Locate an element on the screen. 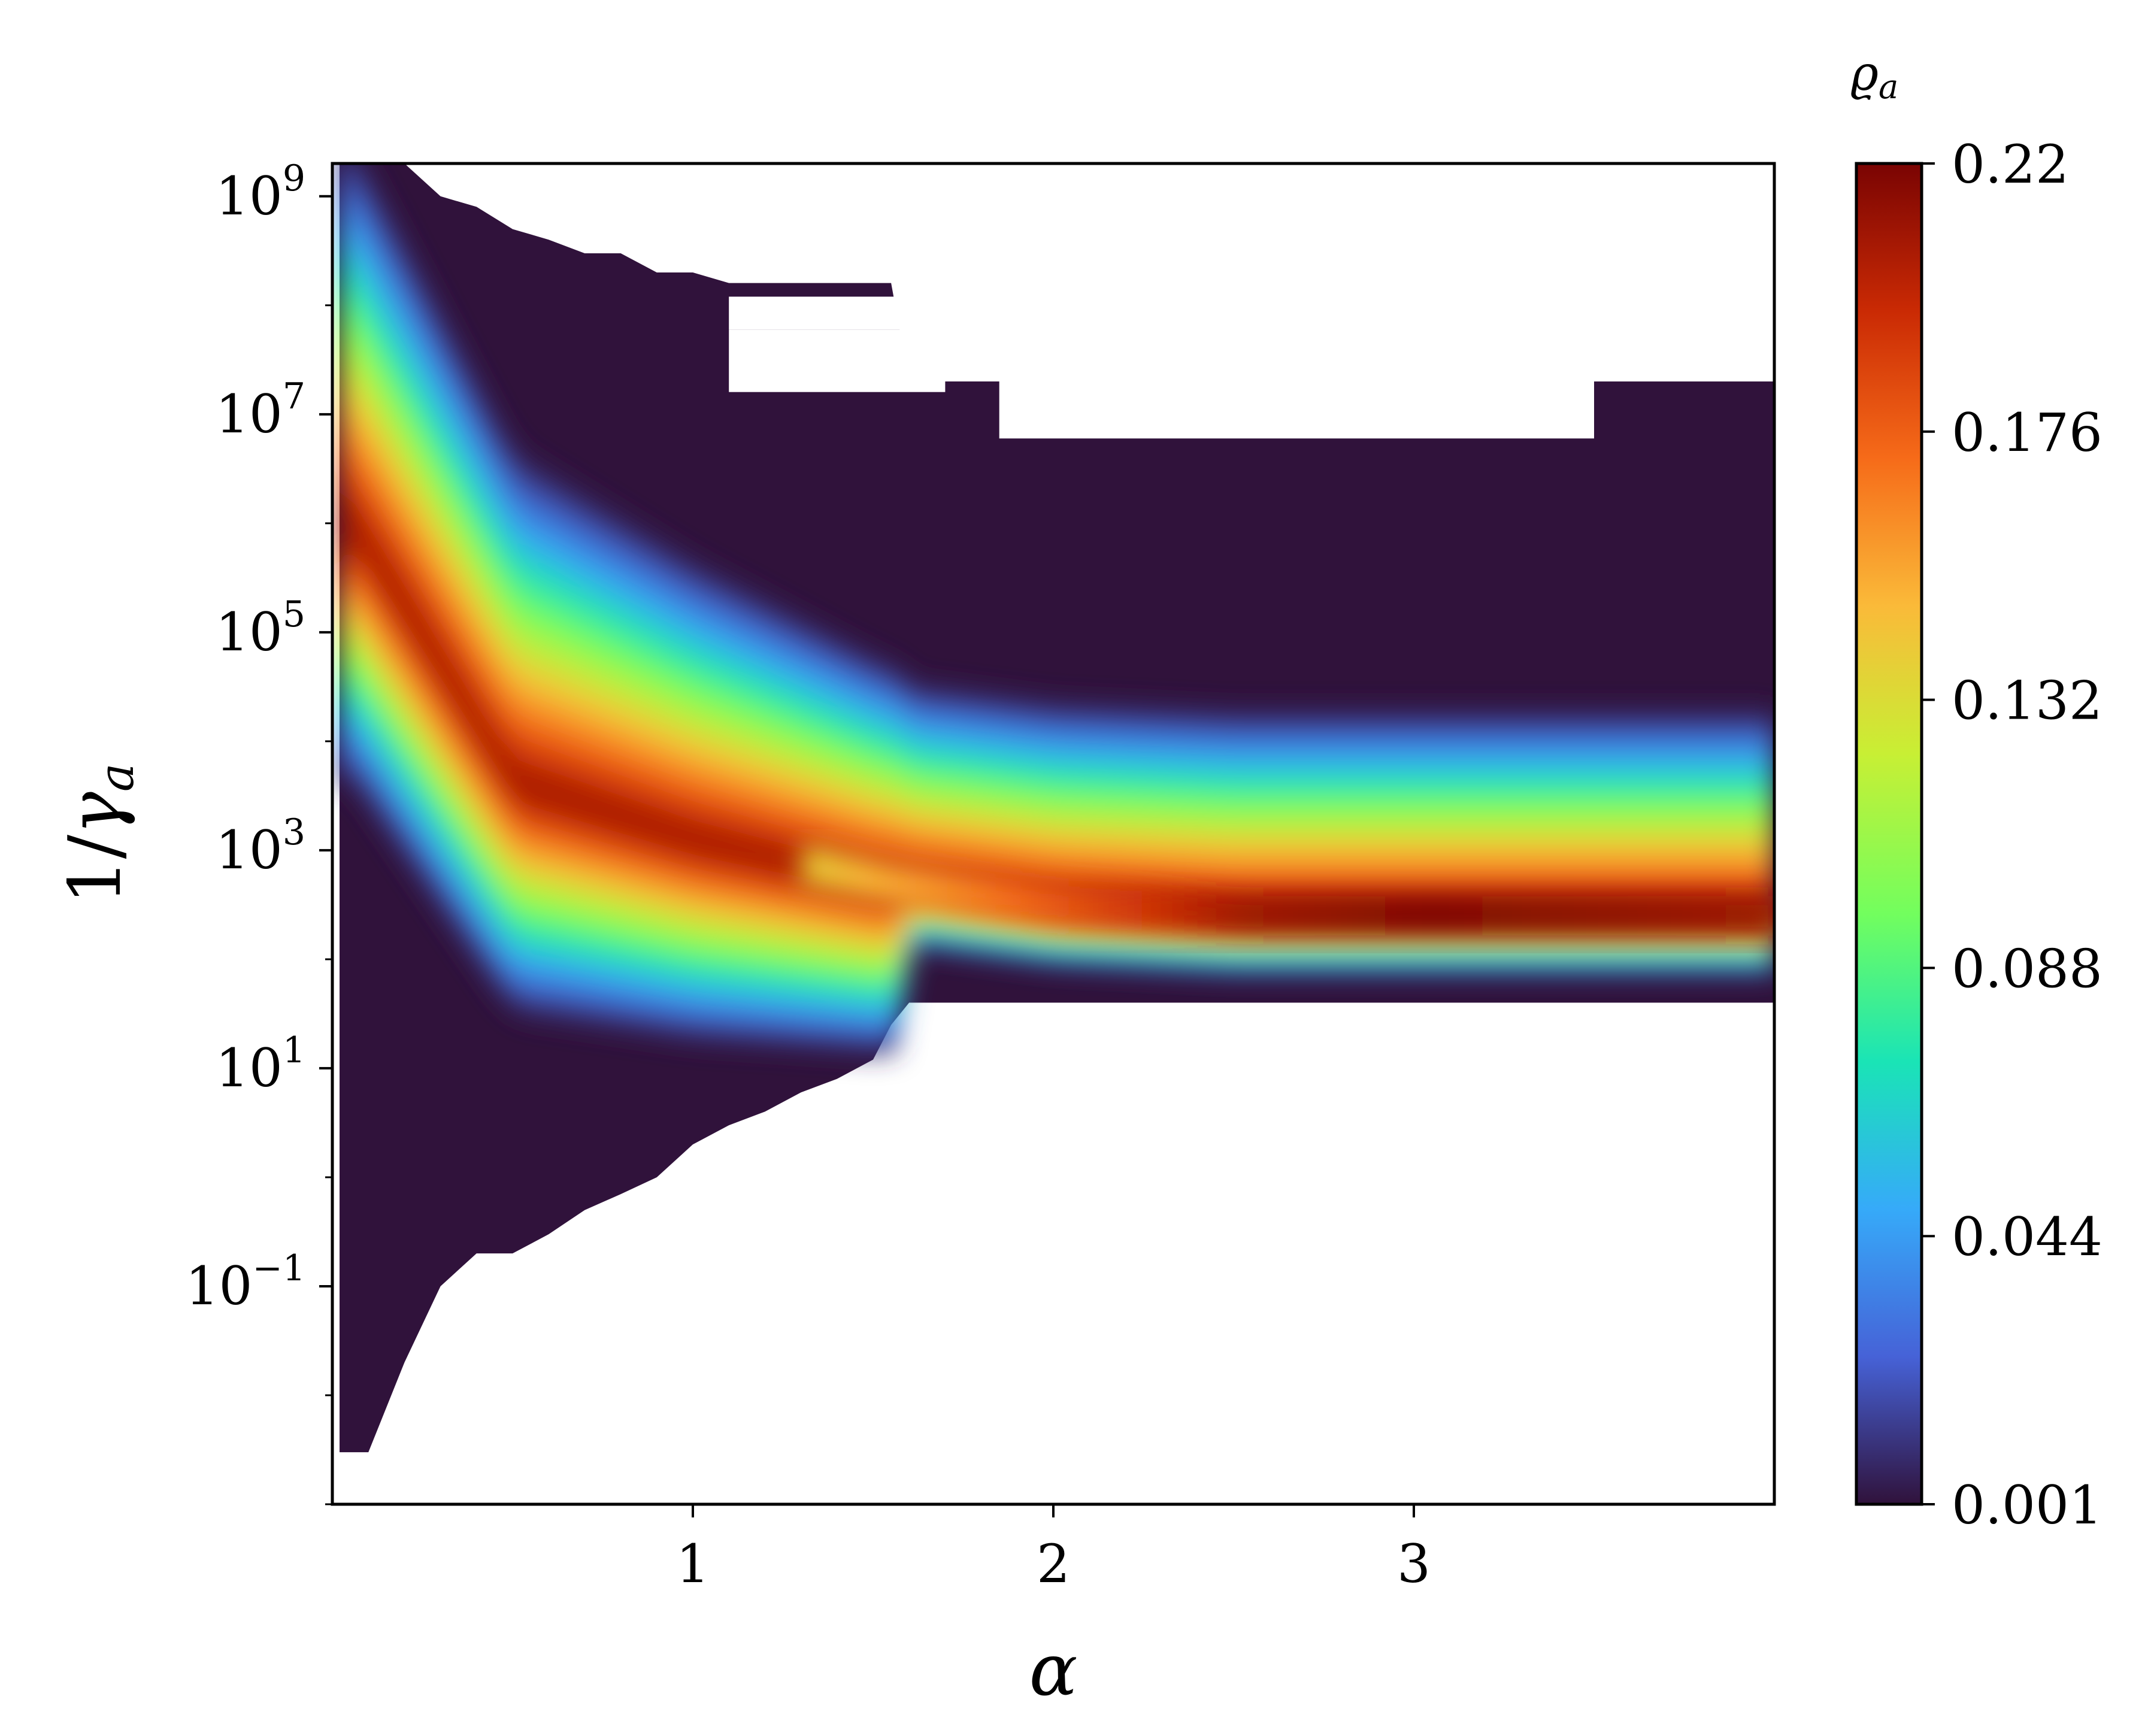 The height and width of the screenshot is (1736, 2148). x-tick-label: 2 is located at coordinates (1053, 1564).